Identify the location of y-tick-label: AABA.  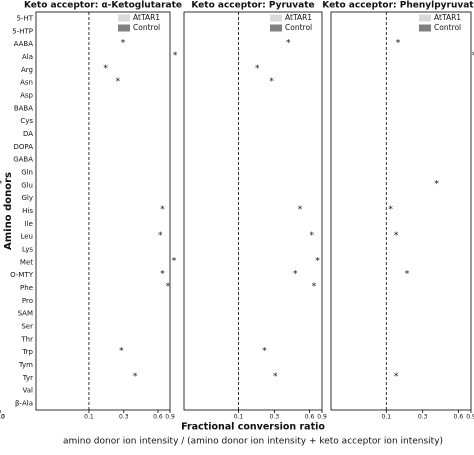
(24, 44).